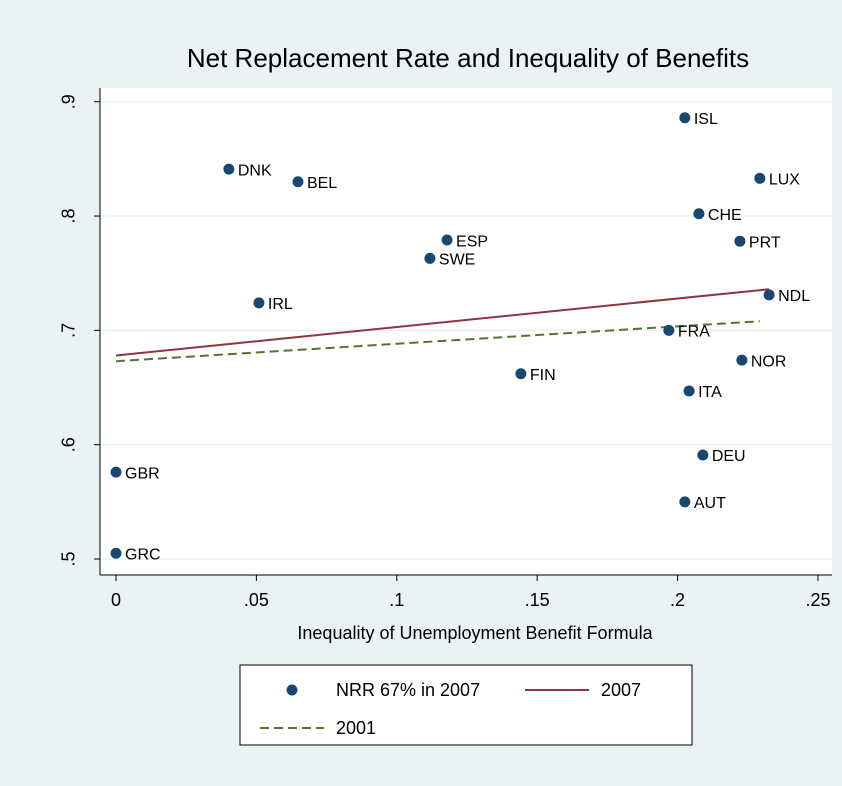  What do you see at coordinates (543, 375) in the screenshot?
I see `point-label: FIN` at bounding box center [543, 375].